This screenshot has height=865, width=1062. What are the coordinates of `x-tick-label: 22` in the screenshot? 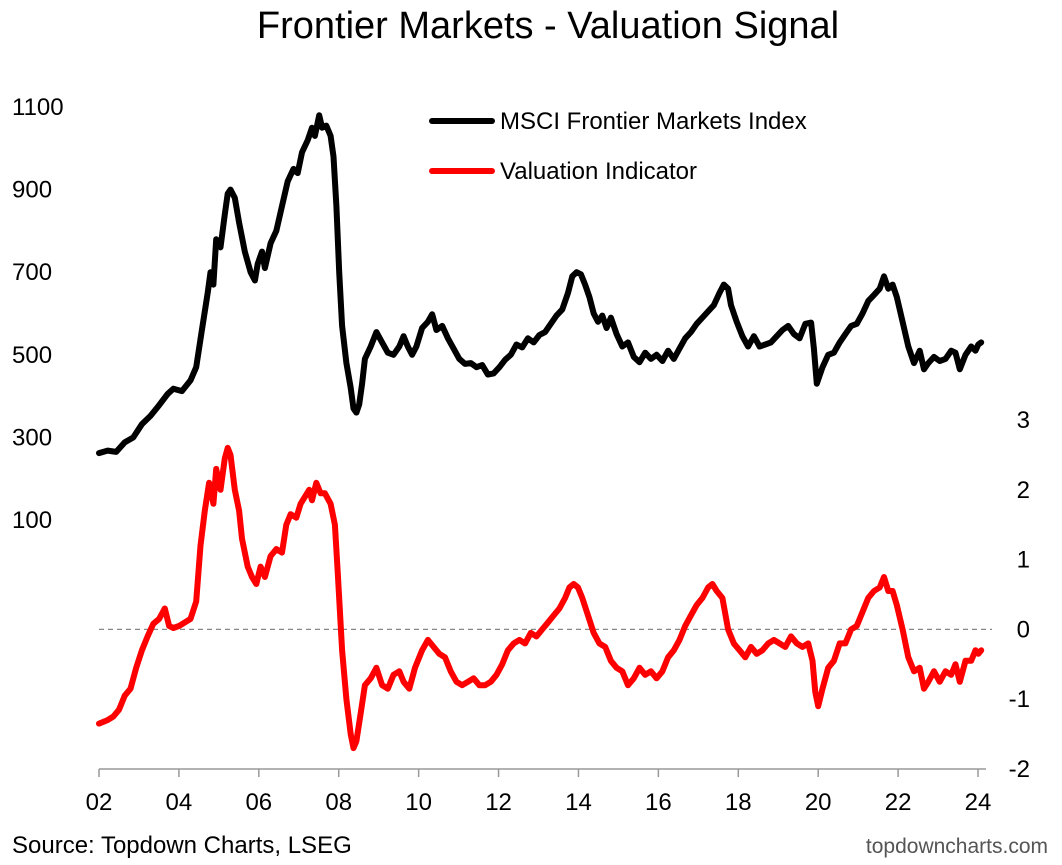 It's located at (898, 802).